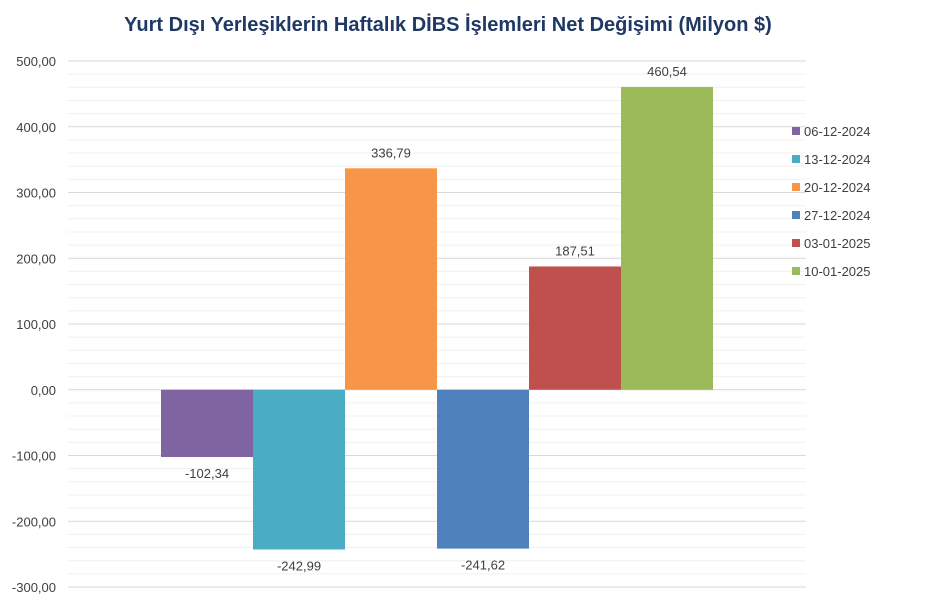 The width and height of the screenshot is (927, 601). What do you see at coordinates (483, 469) in the screenshot?
I see `bar-27-12-2024` at bounding box center [483, 469].